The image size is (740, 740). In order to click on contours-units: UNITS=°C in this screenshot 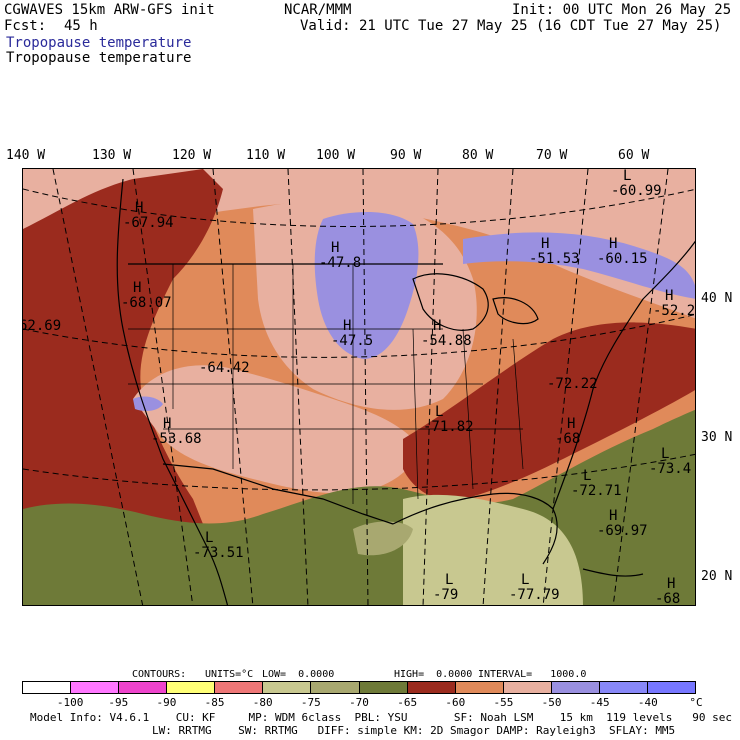, I will do `click(229, 674)`.